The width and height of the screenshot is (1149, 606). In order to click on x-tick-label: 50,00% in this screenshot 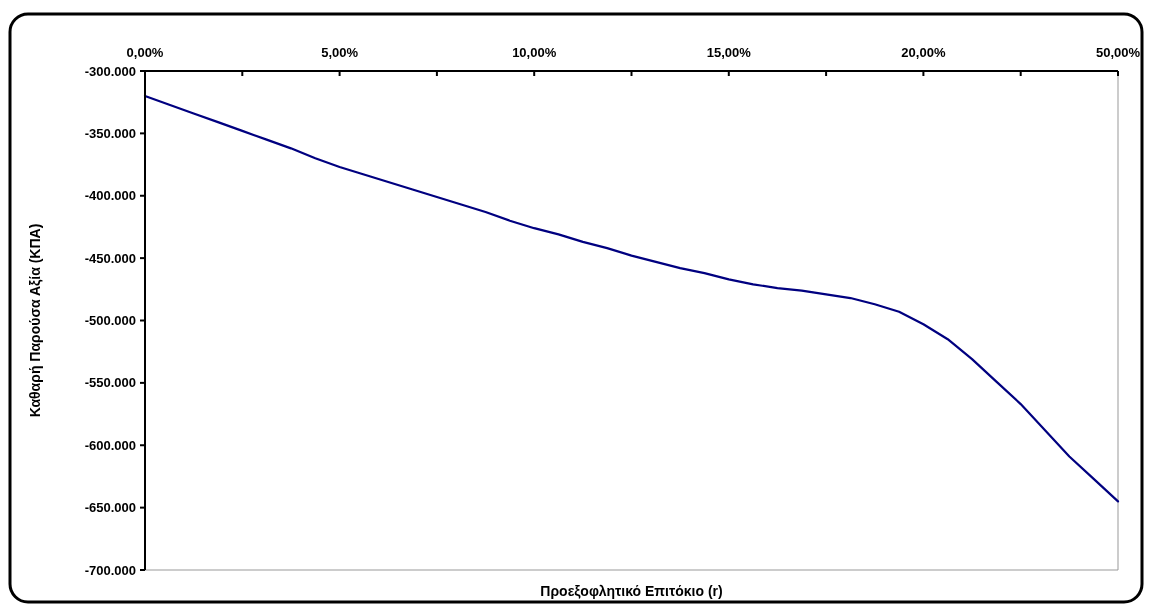, I will do `click(1118, 52)`.